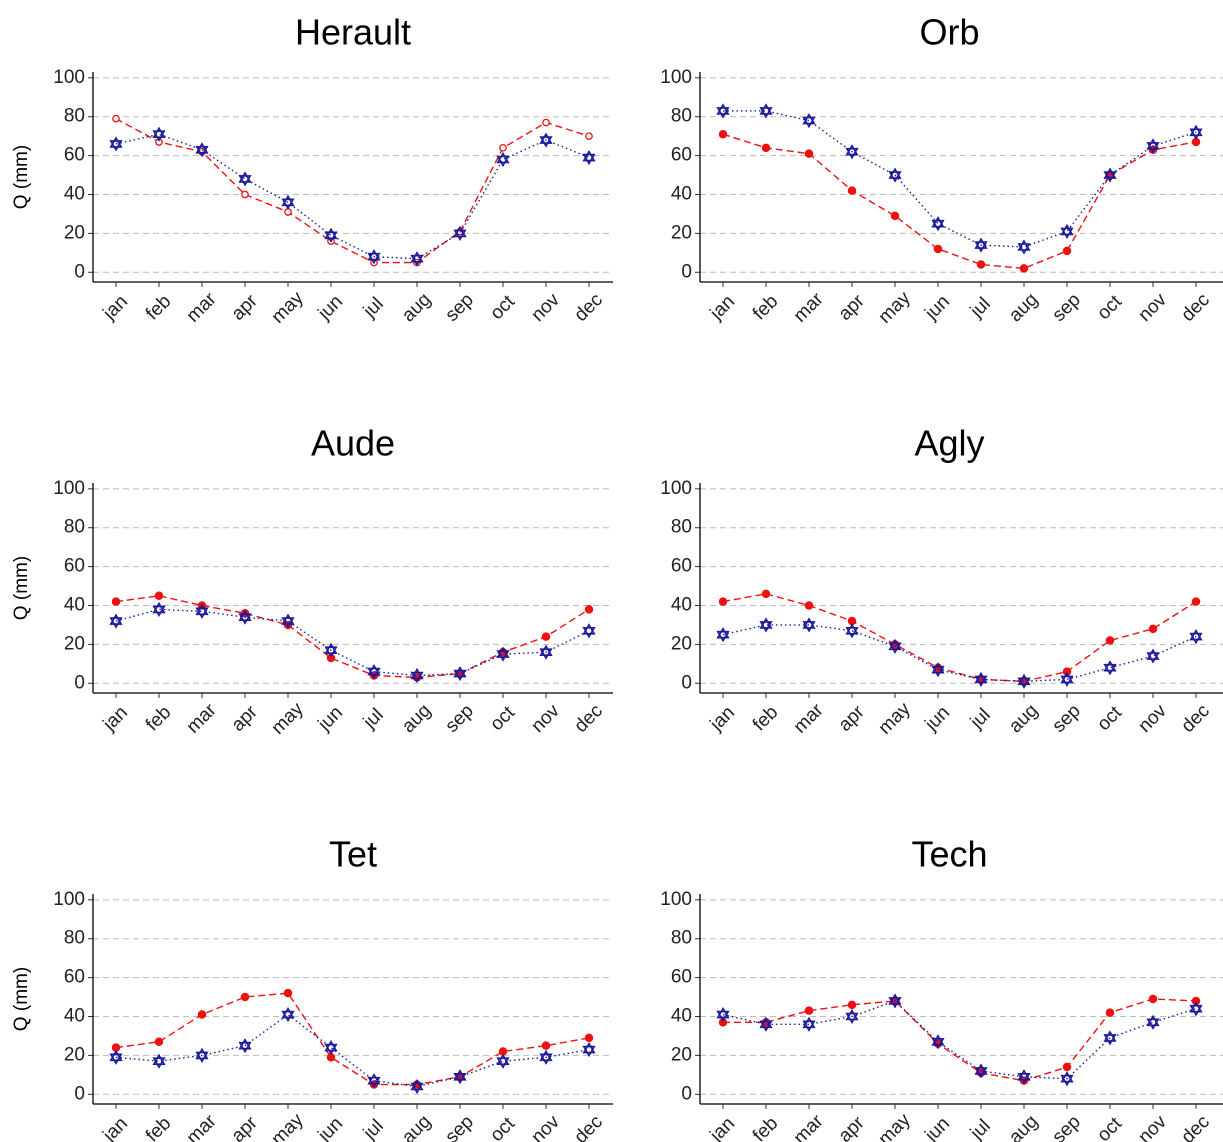 This screenshot has height=1142, width=1223. Describe the element at coordinates (353, 32) in the screenshot. I see `chart-title: Herault` at that location.